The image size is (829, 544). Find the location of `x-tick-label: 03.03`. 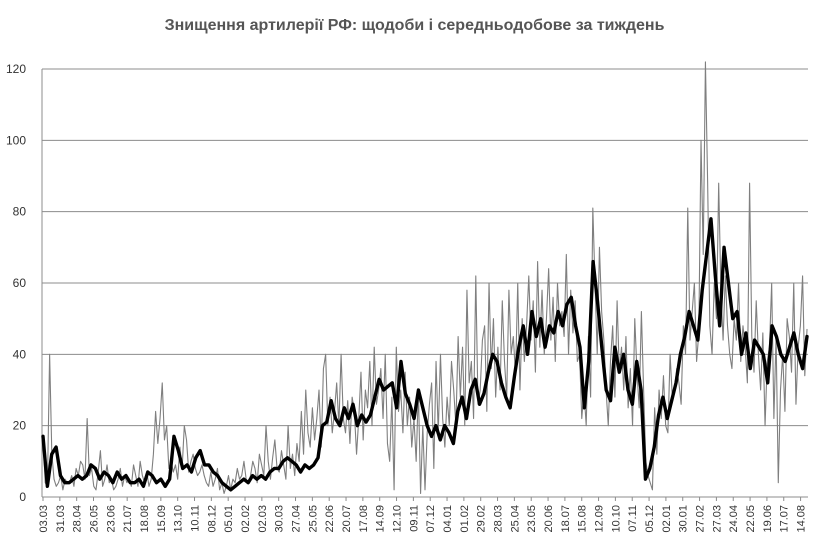

x-tick-label: 03.03 is located at coordinates (44, 519).